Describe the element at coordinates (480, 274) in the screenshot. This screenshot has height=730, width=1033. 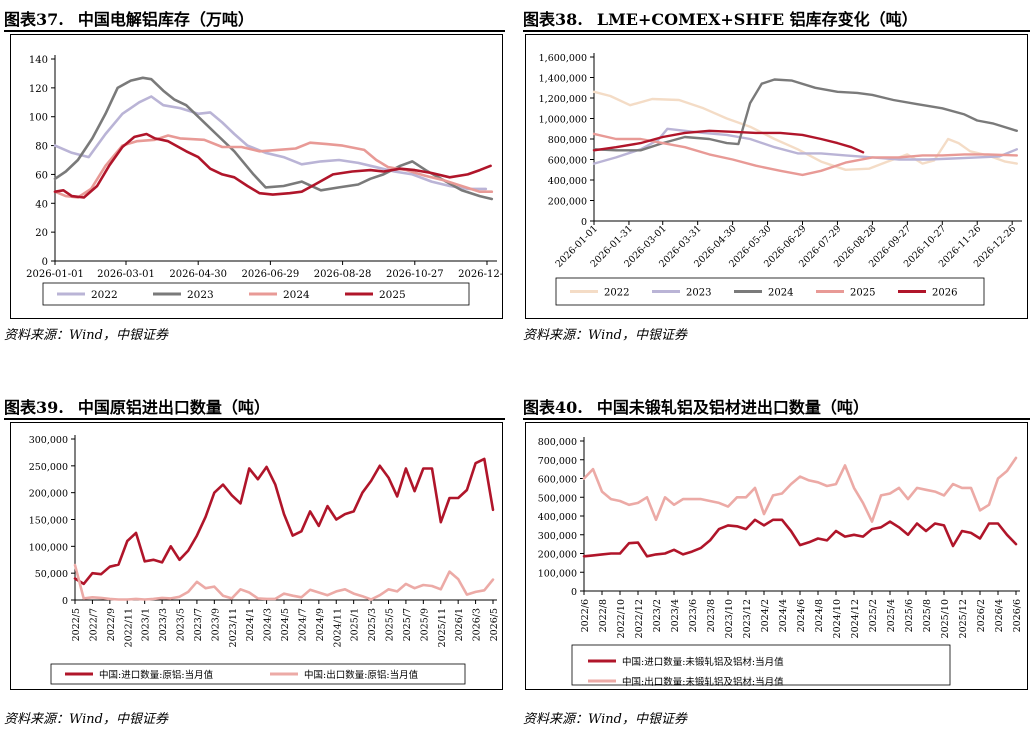
I see `x-tick-label: 2026-12-26` at that location.